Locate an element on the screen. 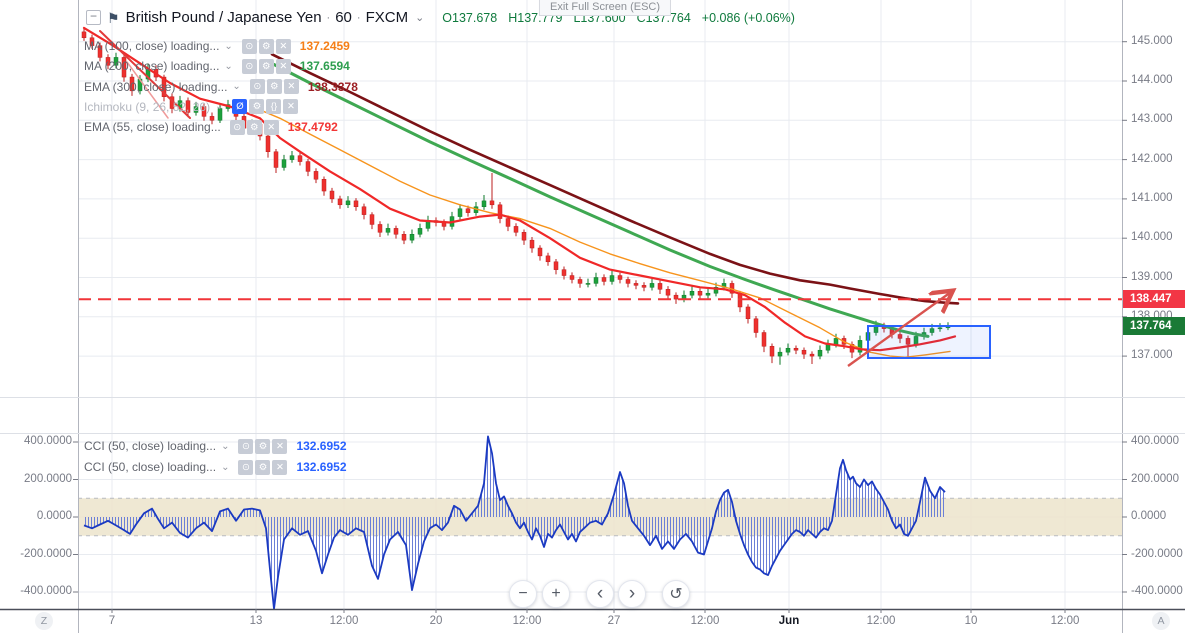 The height and width of the screenshot is (633, 1185). price-tick-label: 144.000 is located at coordinates (1152, 80).